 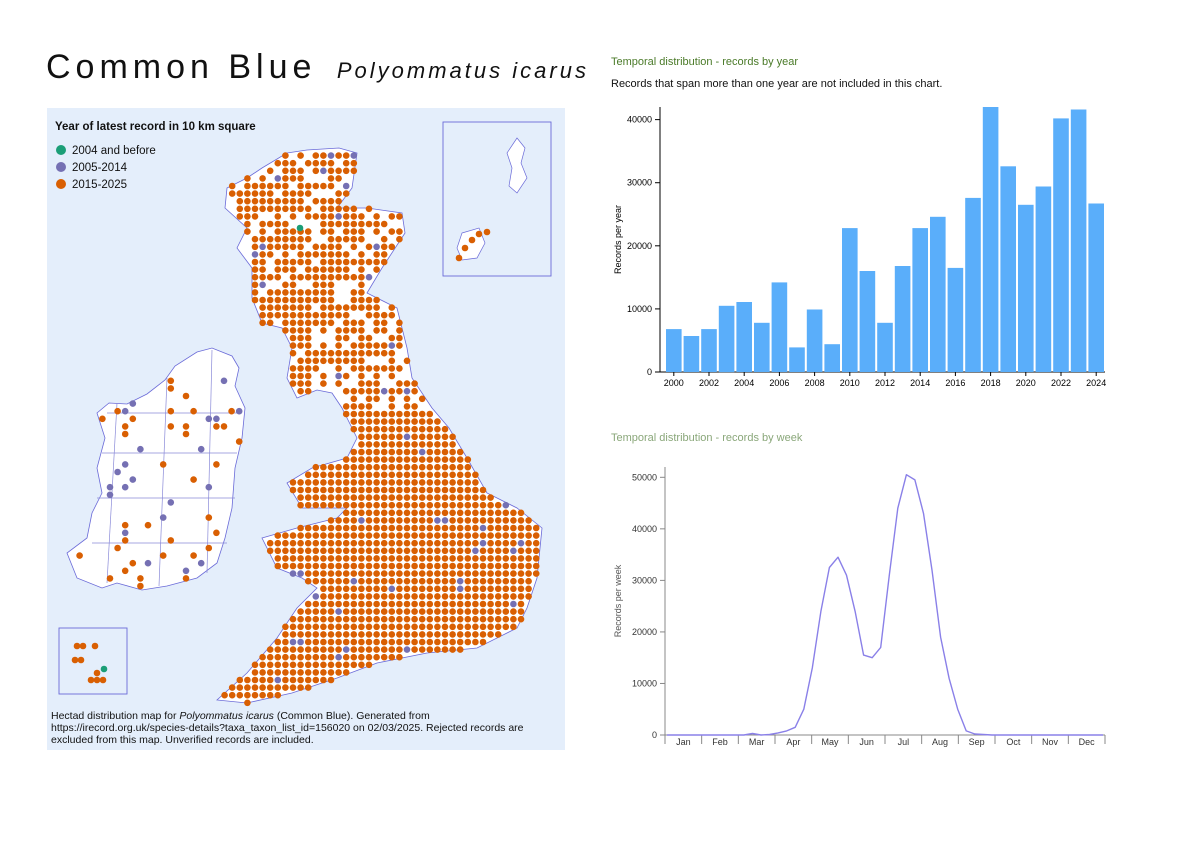 What do you see at coordinates (1087, 742) in the screenshot?
I see `week-month-label-Dec: Dec` at bounding box center [1087, 742].